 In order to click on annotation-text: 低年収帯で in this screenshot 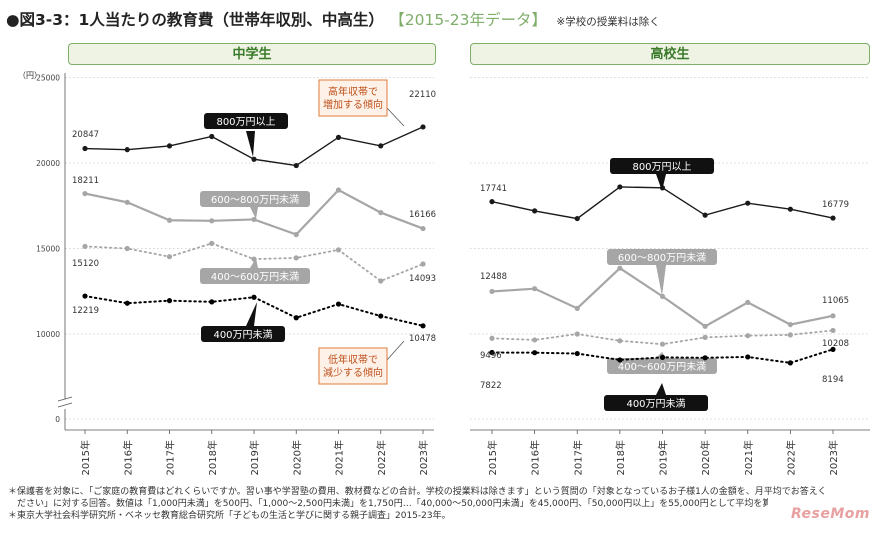, I will do `click(353, 359)`.